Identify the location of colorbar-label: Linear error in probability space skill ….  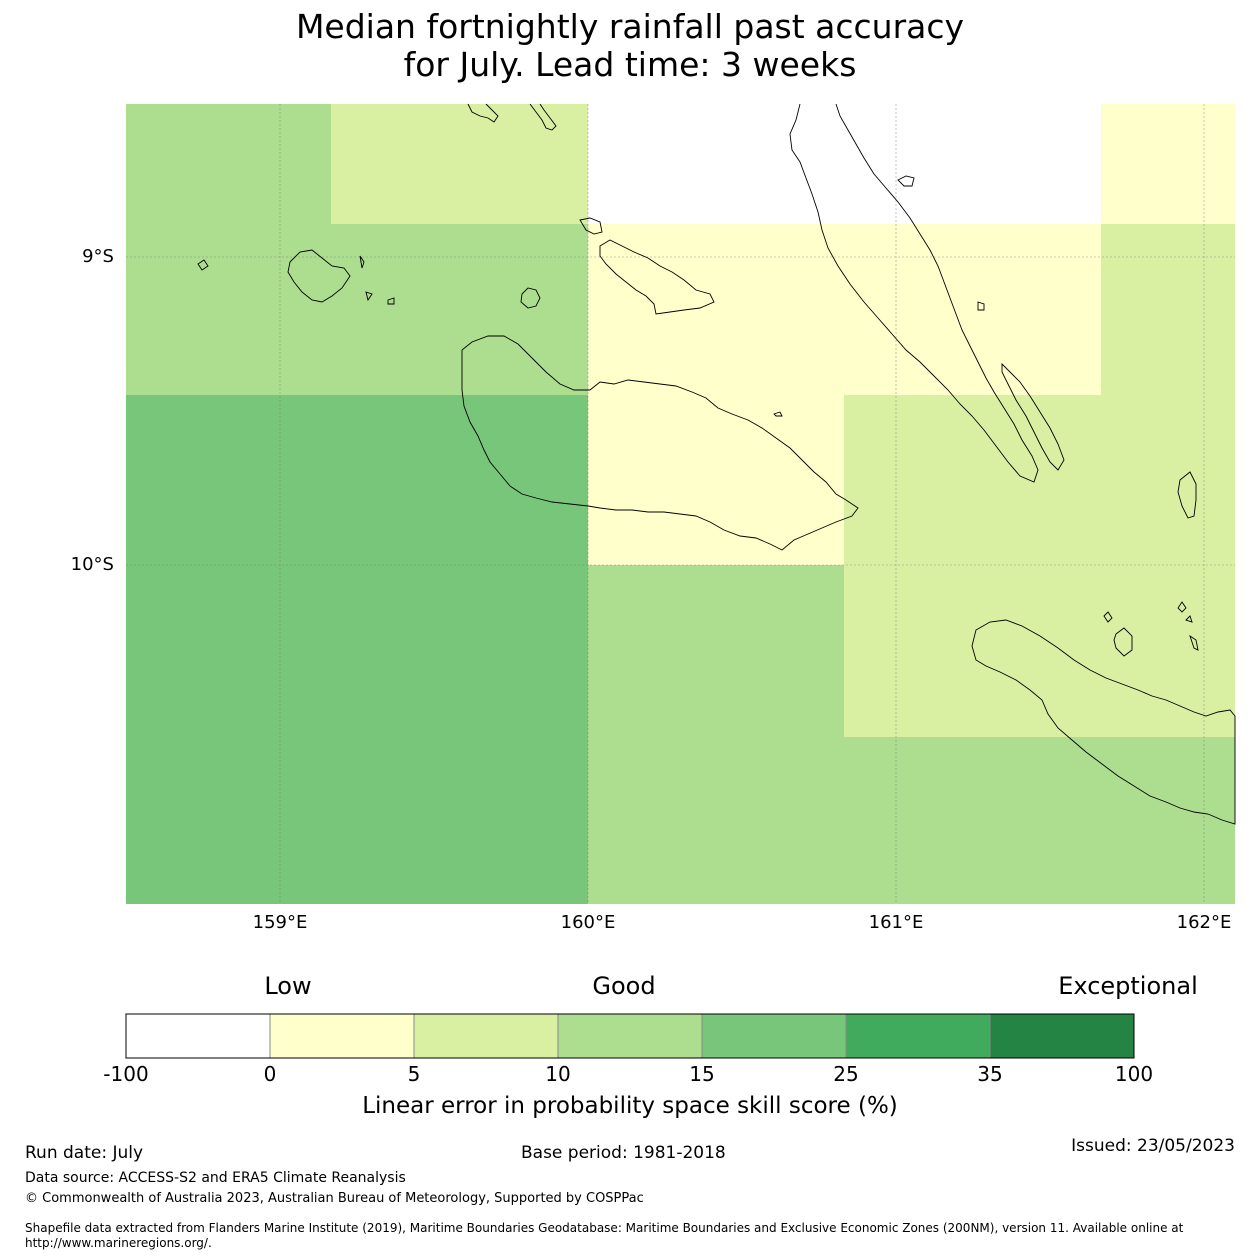
(630, 1106).